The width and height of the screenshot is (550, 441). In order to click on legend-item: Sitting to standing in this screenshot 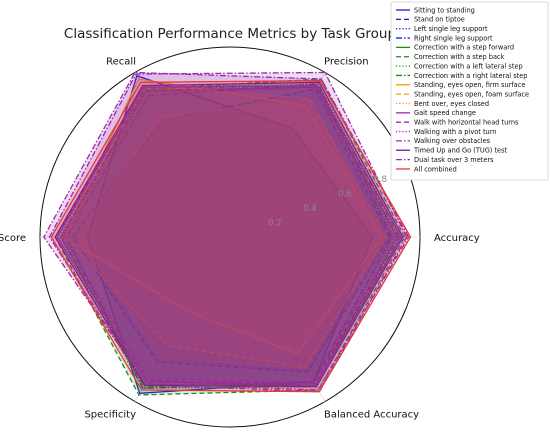, I will do `click(435, 10)`.